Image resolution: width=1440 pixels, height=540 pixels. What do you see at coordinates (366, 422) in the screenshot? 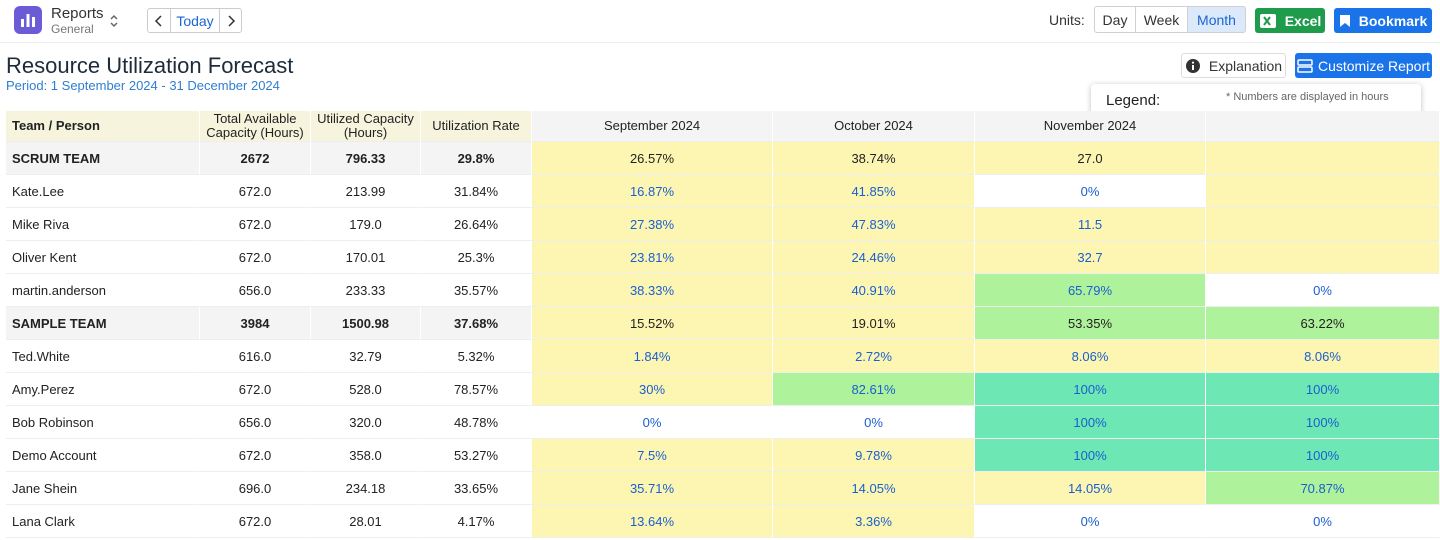
I see `row-utilized: 320.0` at bounding box center [366, 422].